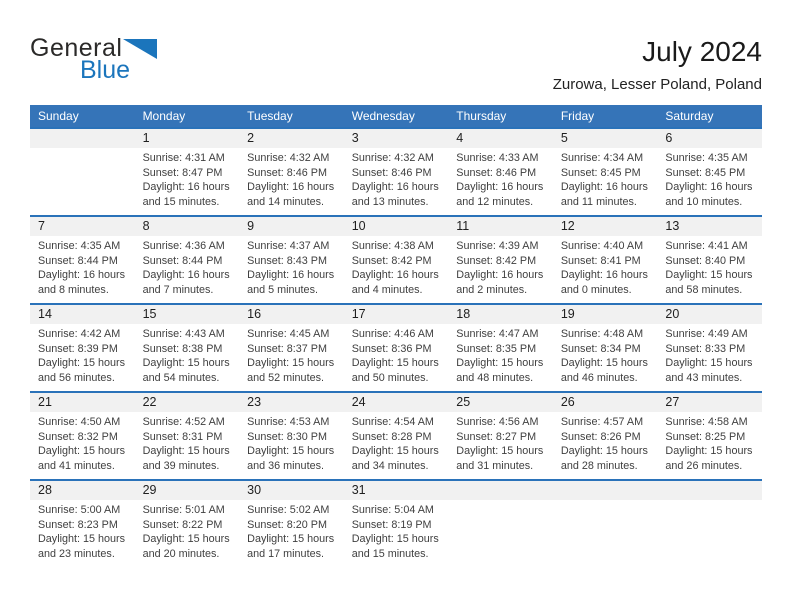 Image resolution: width=792 pixels, height=612 pixels. I want to click on sunset-text: Sunset: 8:34 PM, so click(600, 348).